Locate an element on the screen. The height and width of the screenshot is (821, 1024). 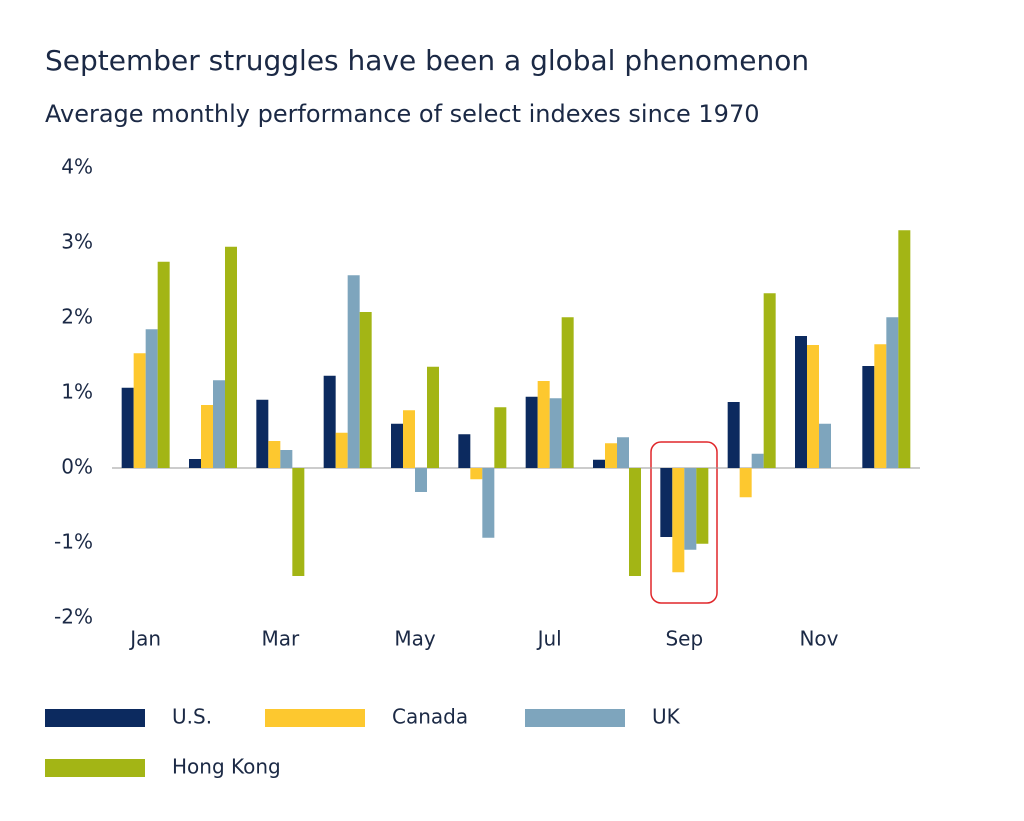
y-tick-label: 4% is located at coordinates (77, 167).